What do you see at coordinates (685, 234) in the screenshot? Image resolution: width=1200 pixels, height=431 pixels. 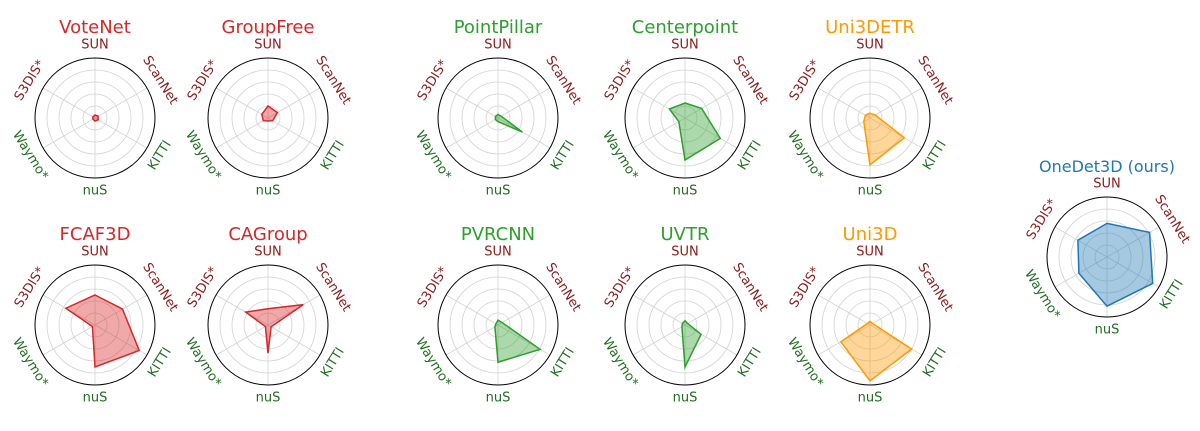 I see `chart-title: UVTR` at bounding box center [685, 234].